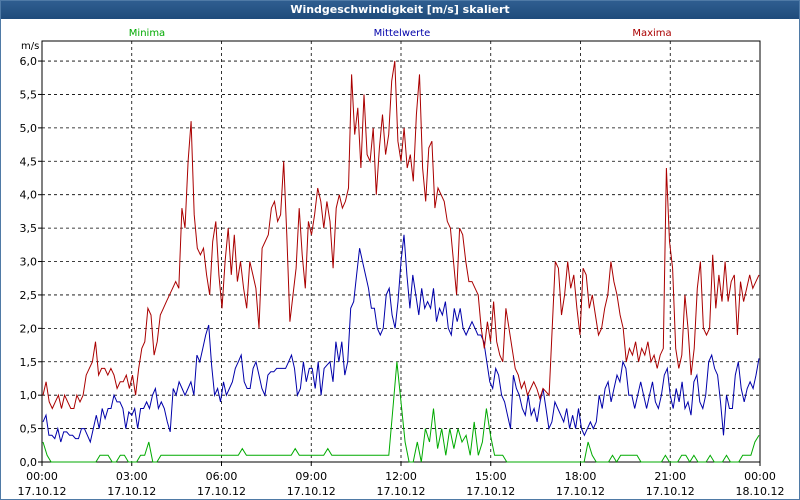 This screenshot has width=800, height=500. What do you see at coordinates (29, 161) in the screenshot?
I see `y-tick-label: 4,5` at bounding box center [29, 161].